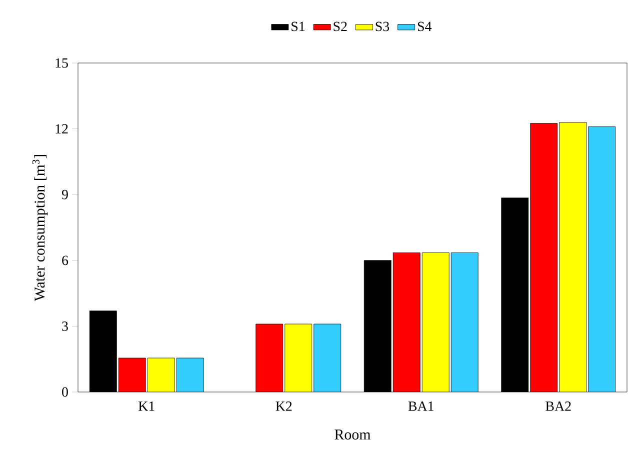  What do you see at coordinates (383, 27) in the screenshot?
I see `legend-label: S3` at bounding box center [383, 27].